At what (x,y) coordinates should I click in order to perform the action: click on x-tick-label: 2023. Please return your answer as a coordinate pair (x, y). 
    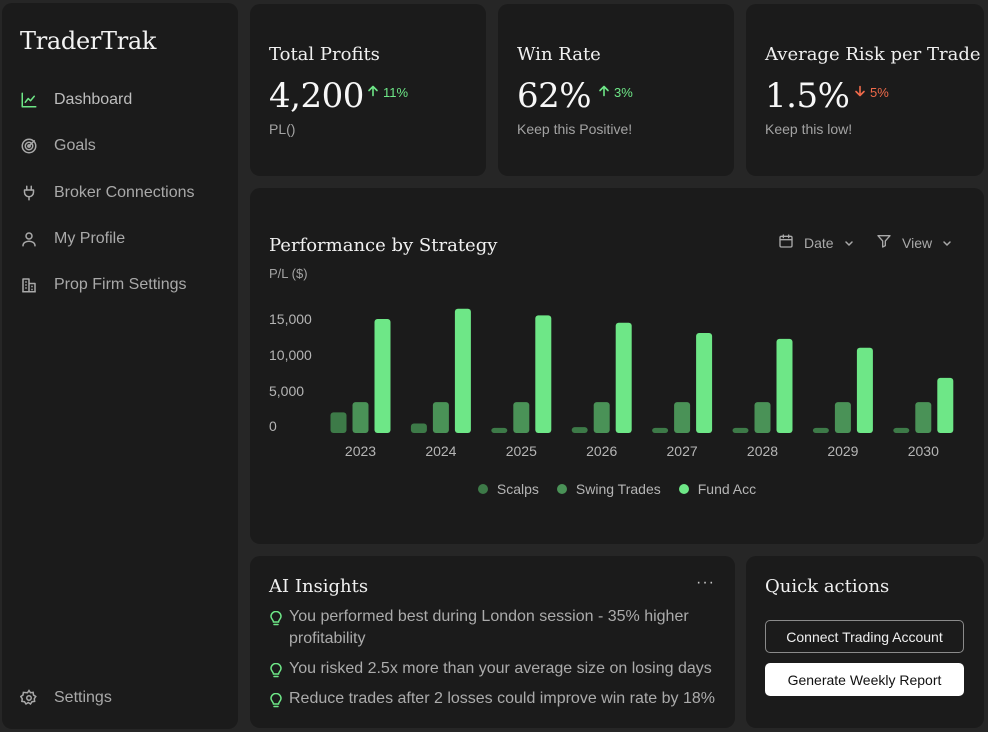
    Looking at the image, I should click on (360, 451).